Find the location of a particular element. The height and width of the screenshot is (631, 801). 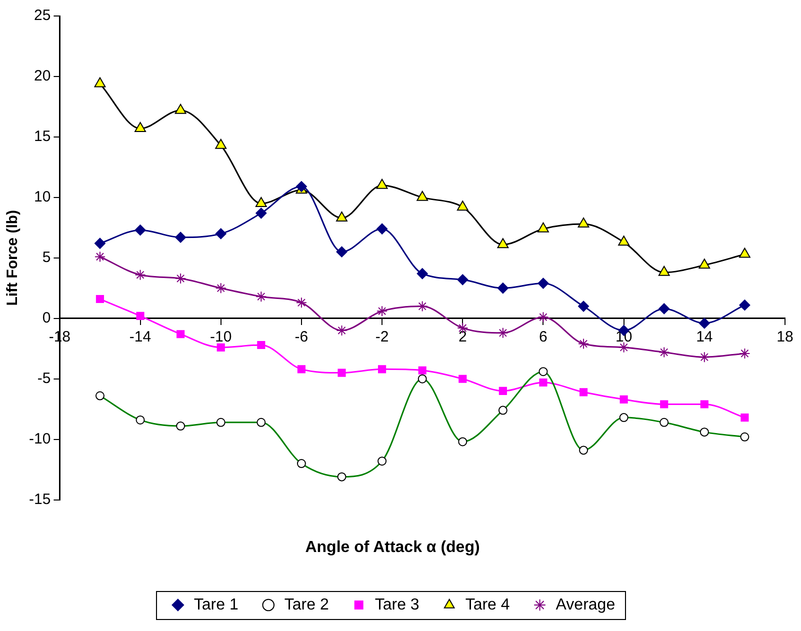

x-axis-title: Angle of Attack α (deg) is located at coordinates (392, 547).